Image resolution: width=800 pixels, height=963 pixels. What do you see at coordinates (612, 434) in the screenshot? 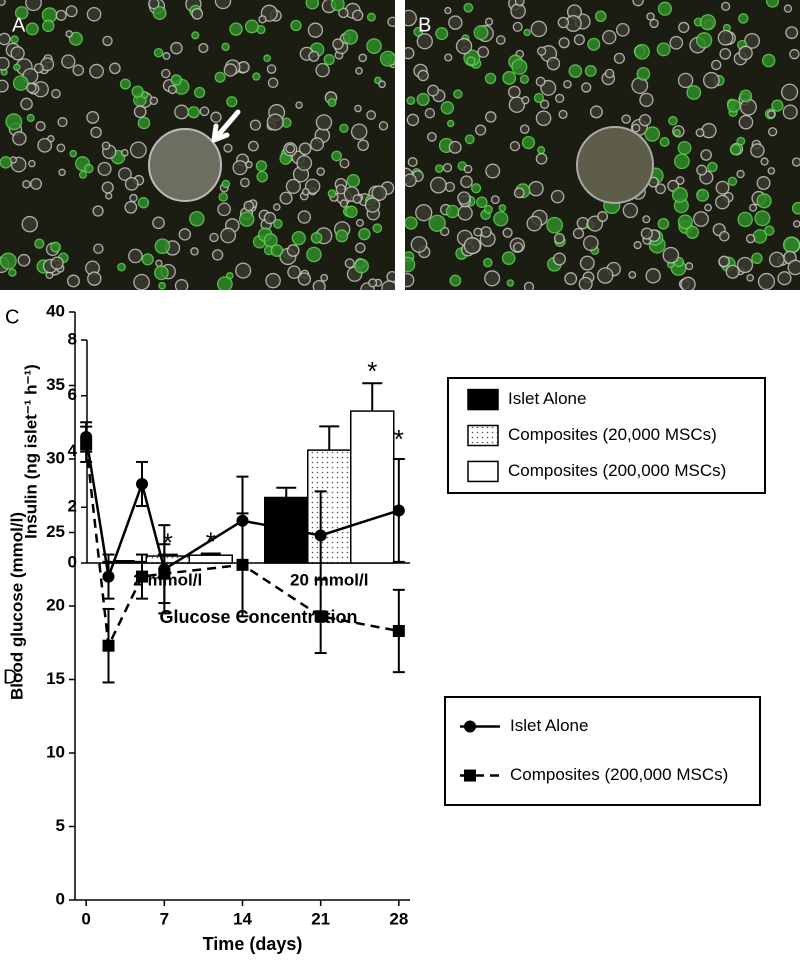
I see `legend-label: Composites (20,000 MSCs)` at bounding box center [612, 434].